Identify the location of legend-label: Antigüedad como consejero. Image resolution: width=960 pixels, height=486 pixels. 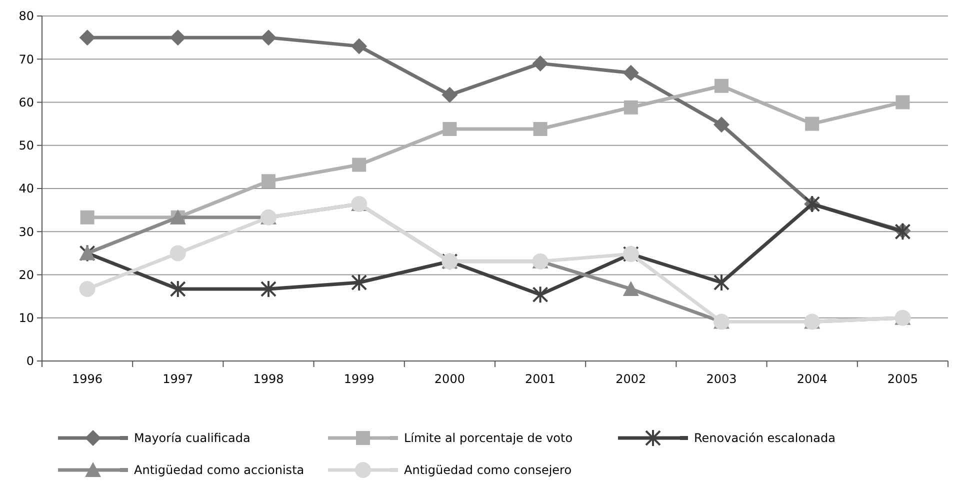
(488, 470).